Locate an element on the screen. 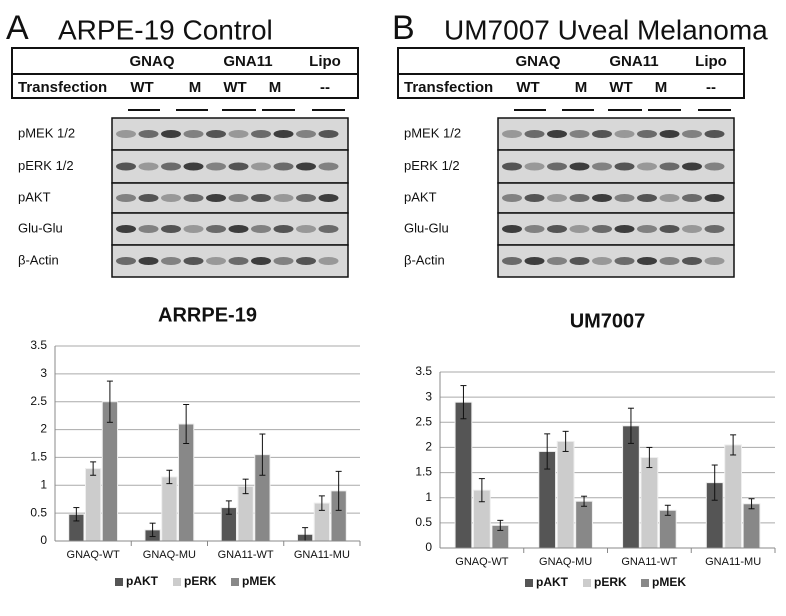  y-tick-label: 2.5 is located at coordinates (38, 401).